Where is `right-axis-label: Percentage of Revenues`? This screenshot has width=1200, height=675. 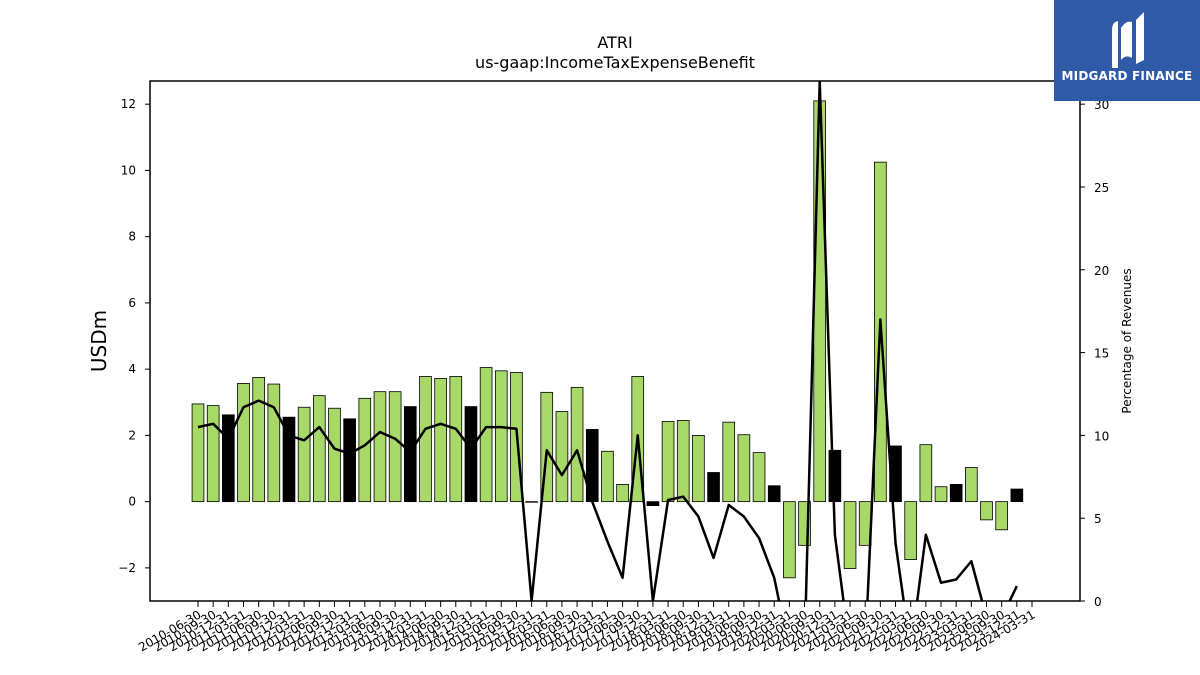 right-axis-label: Percentage of Revenues is located at coordinates (1127, 340).